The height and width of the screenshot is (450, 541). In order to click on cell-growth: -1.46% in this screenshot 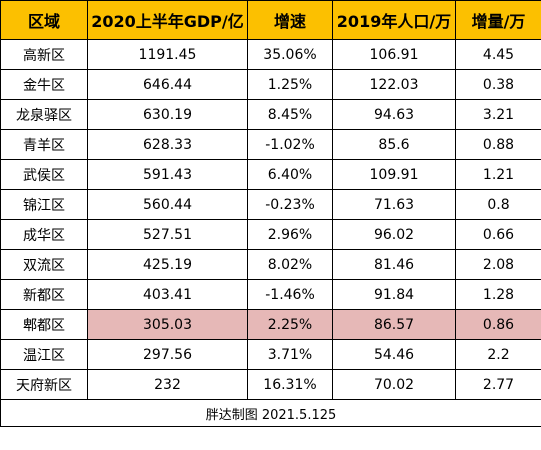, I will do `click(290, 294)`.